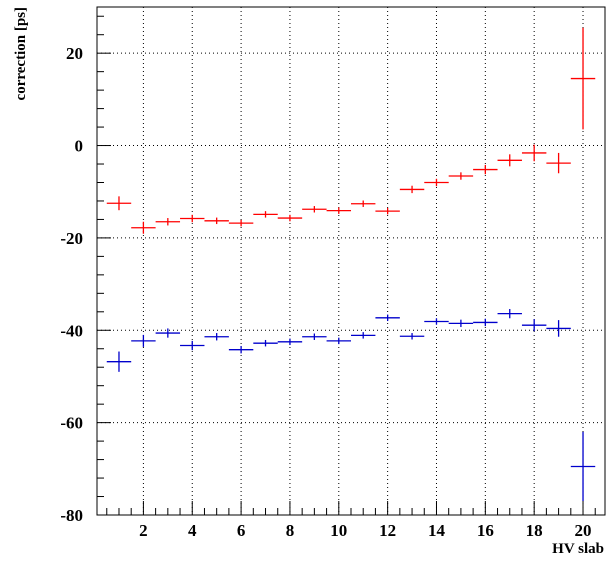 The height and width of the screenshot is (565, 608). I want to click on x-tick-label: 20, so click(583, 530).